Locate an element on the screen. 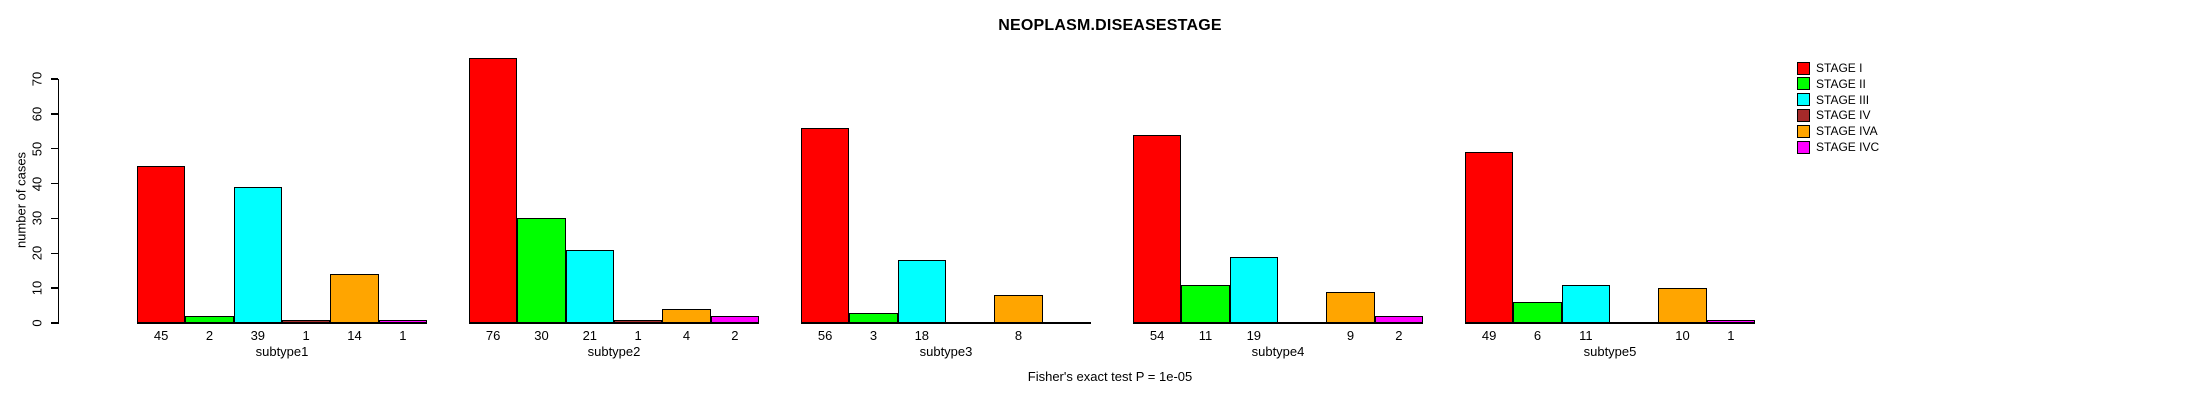  legend-item-stage-iii: STAGE III is located at coordinates (1833, 100).